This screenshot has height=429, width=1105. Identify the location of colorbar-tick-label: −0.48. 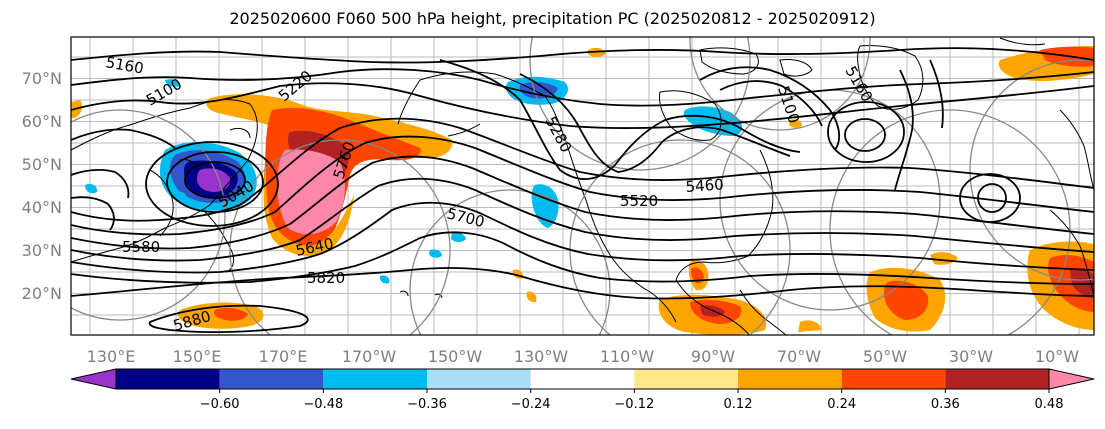
(323, 404).